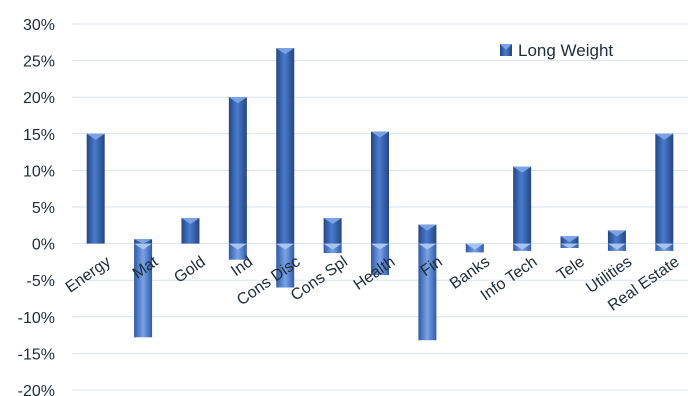  What do you see at coordinates (36, 389) in the screenshot?
I see `y-tick-label: -20%` at bounding box center [36, 389].